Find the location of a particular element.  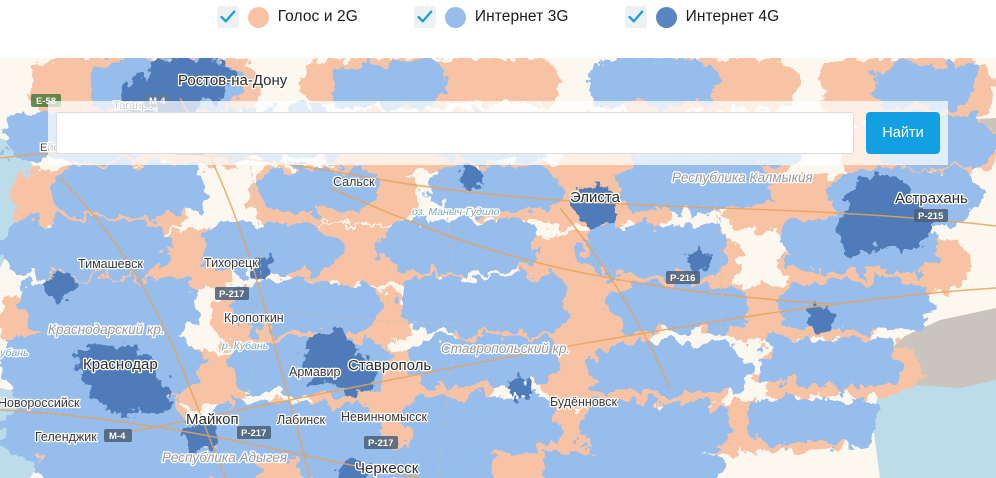

road-badge: Р-216 is located at coordinates (683, 277).